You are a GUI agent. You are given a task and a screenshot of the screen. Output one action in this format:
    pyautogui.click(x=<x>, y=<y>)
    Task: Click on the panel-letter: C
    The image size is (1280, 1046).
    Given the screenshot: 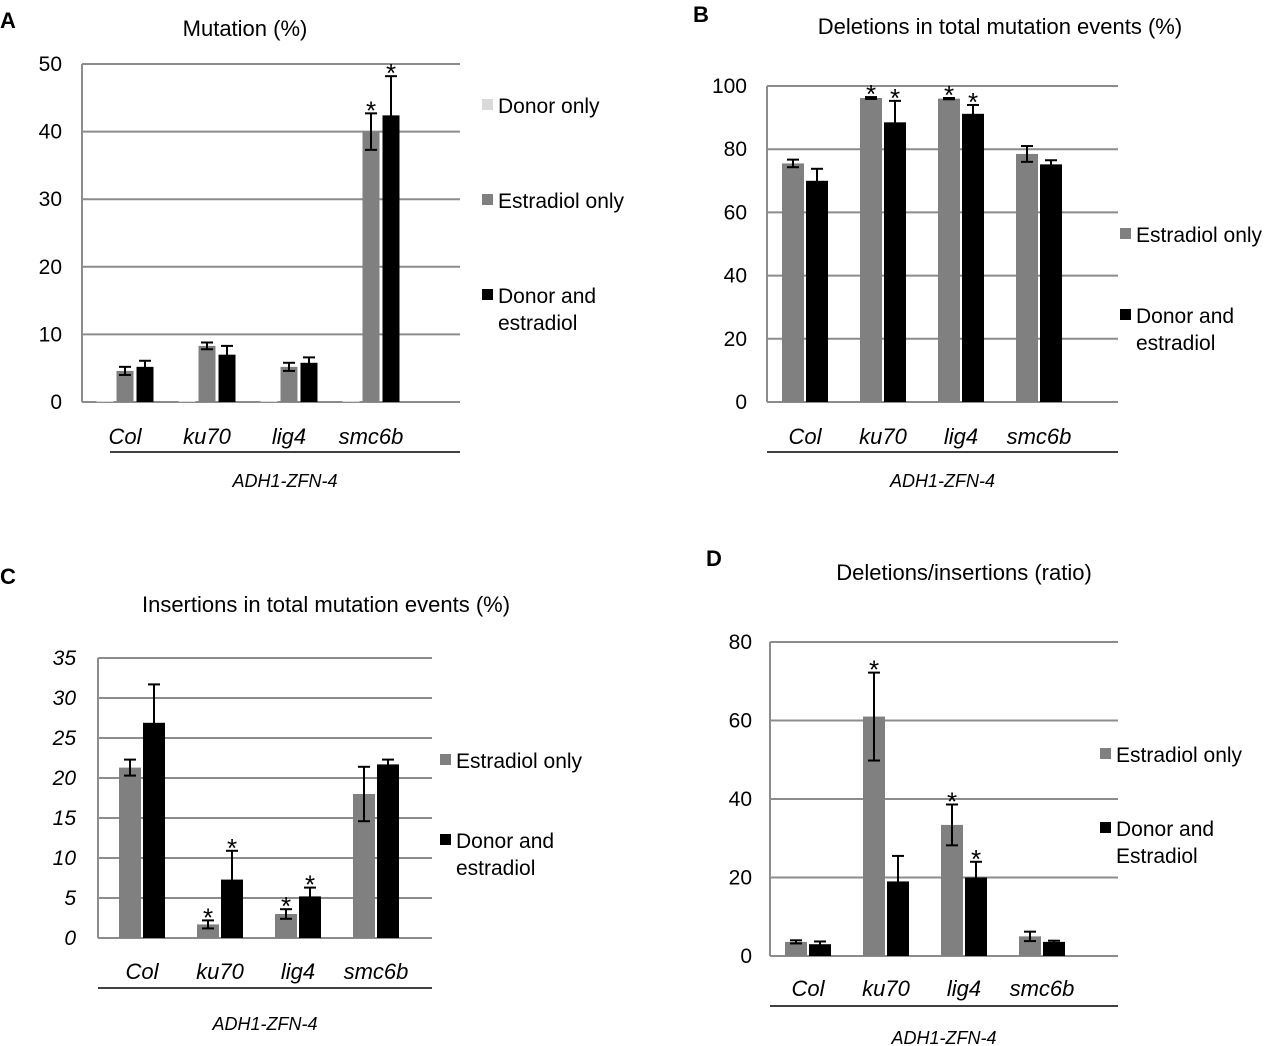 What is the action you would take?
    pyautogui.click(x=8, y=576)
    